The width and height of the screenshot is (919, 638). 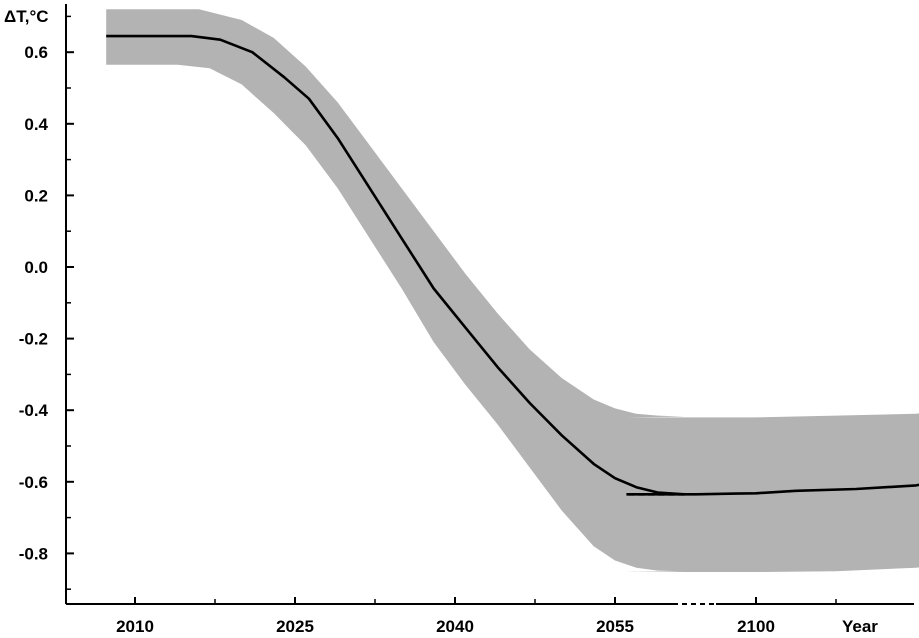 I want to click on y-tick-label: 0.0, so click(x=36, y=267).